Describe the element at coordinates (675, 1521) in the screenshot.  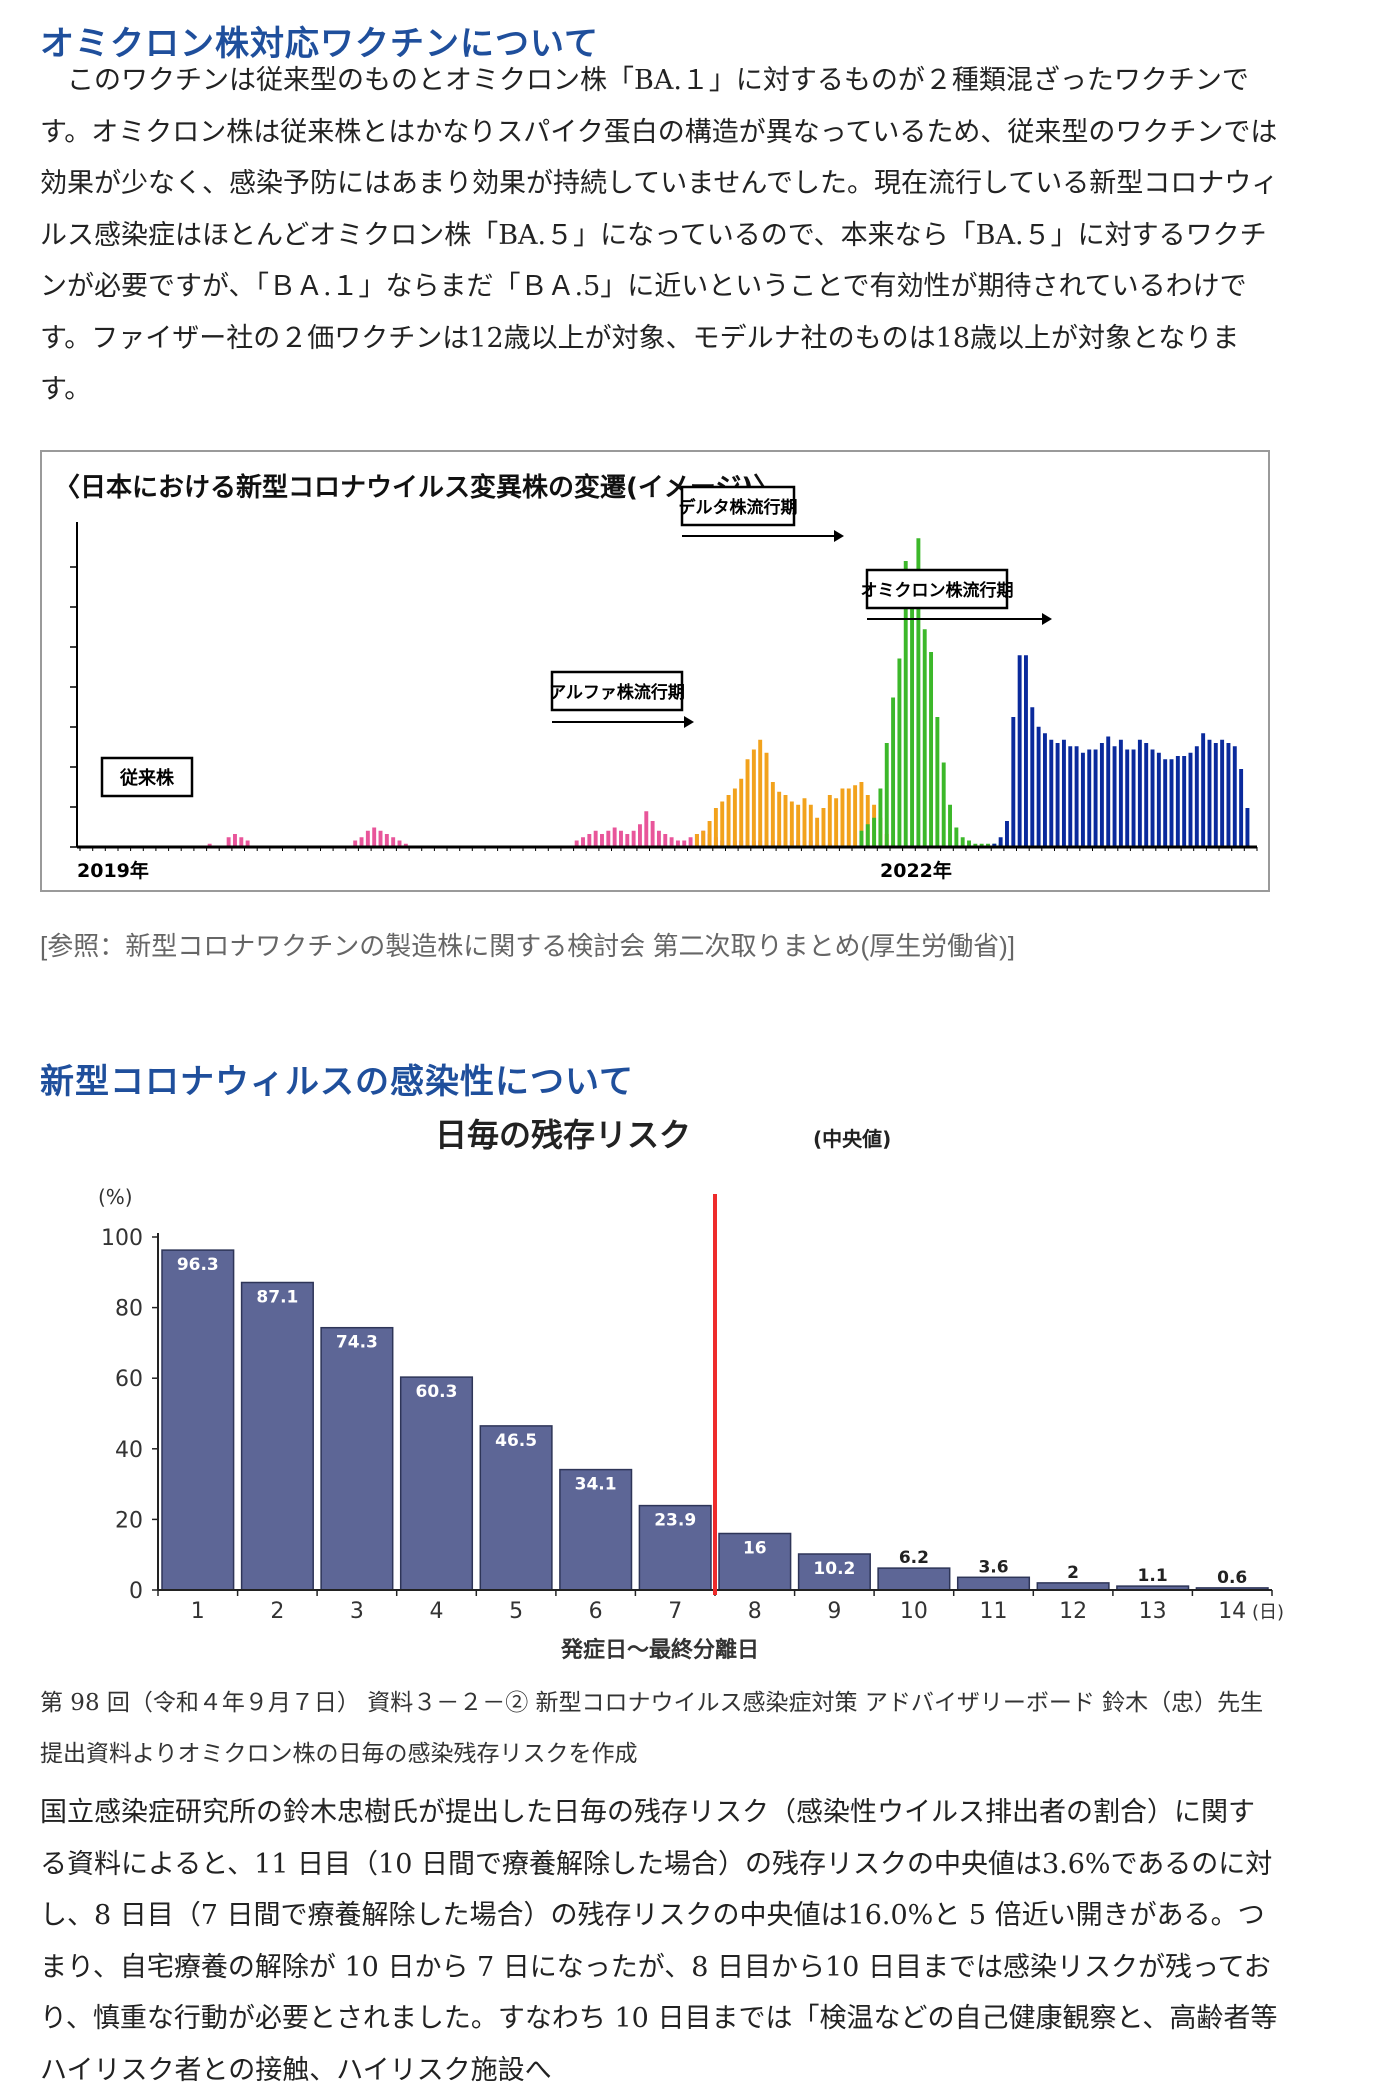
I see `bar-value-label: 23.9` at that location.